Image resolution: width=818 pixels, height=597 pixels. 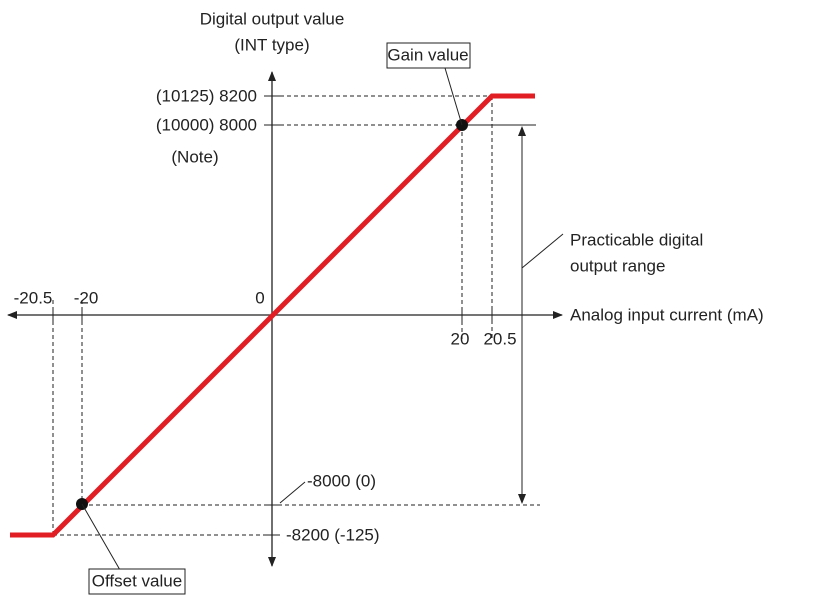 What do you see at coordinates (636, 239) in the screenshot?
I see `range-label: Practicable digital` at bounding box center [636, 239].